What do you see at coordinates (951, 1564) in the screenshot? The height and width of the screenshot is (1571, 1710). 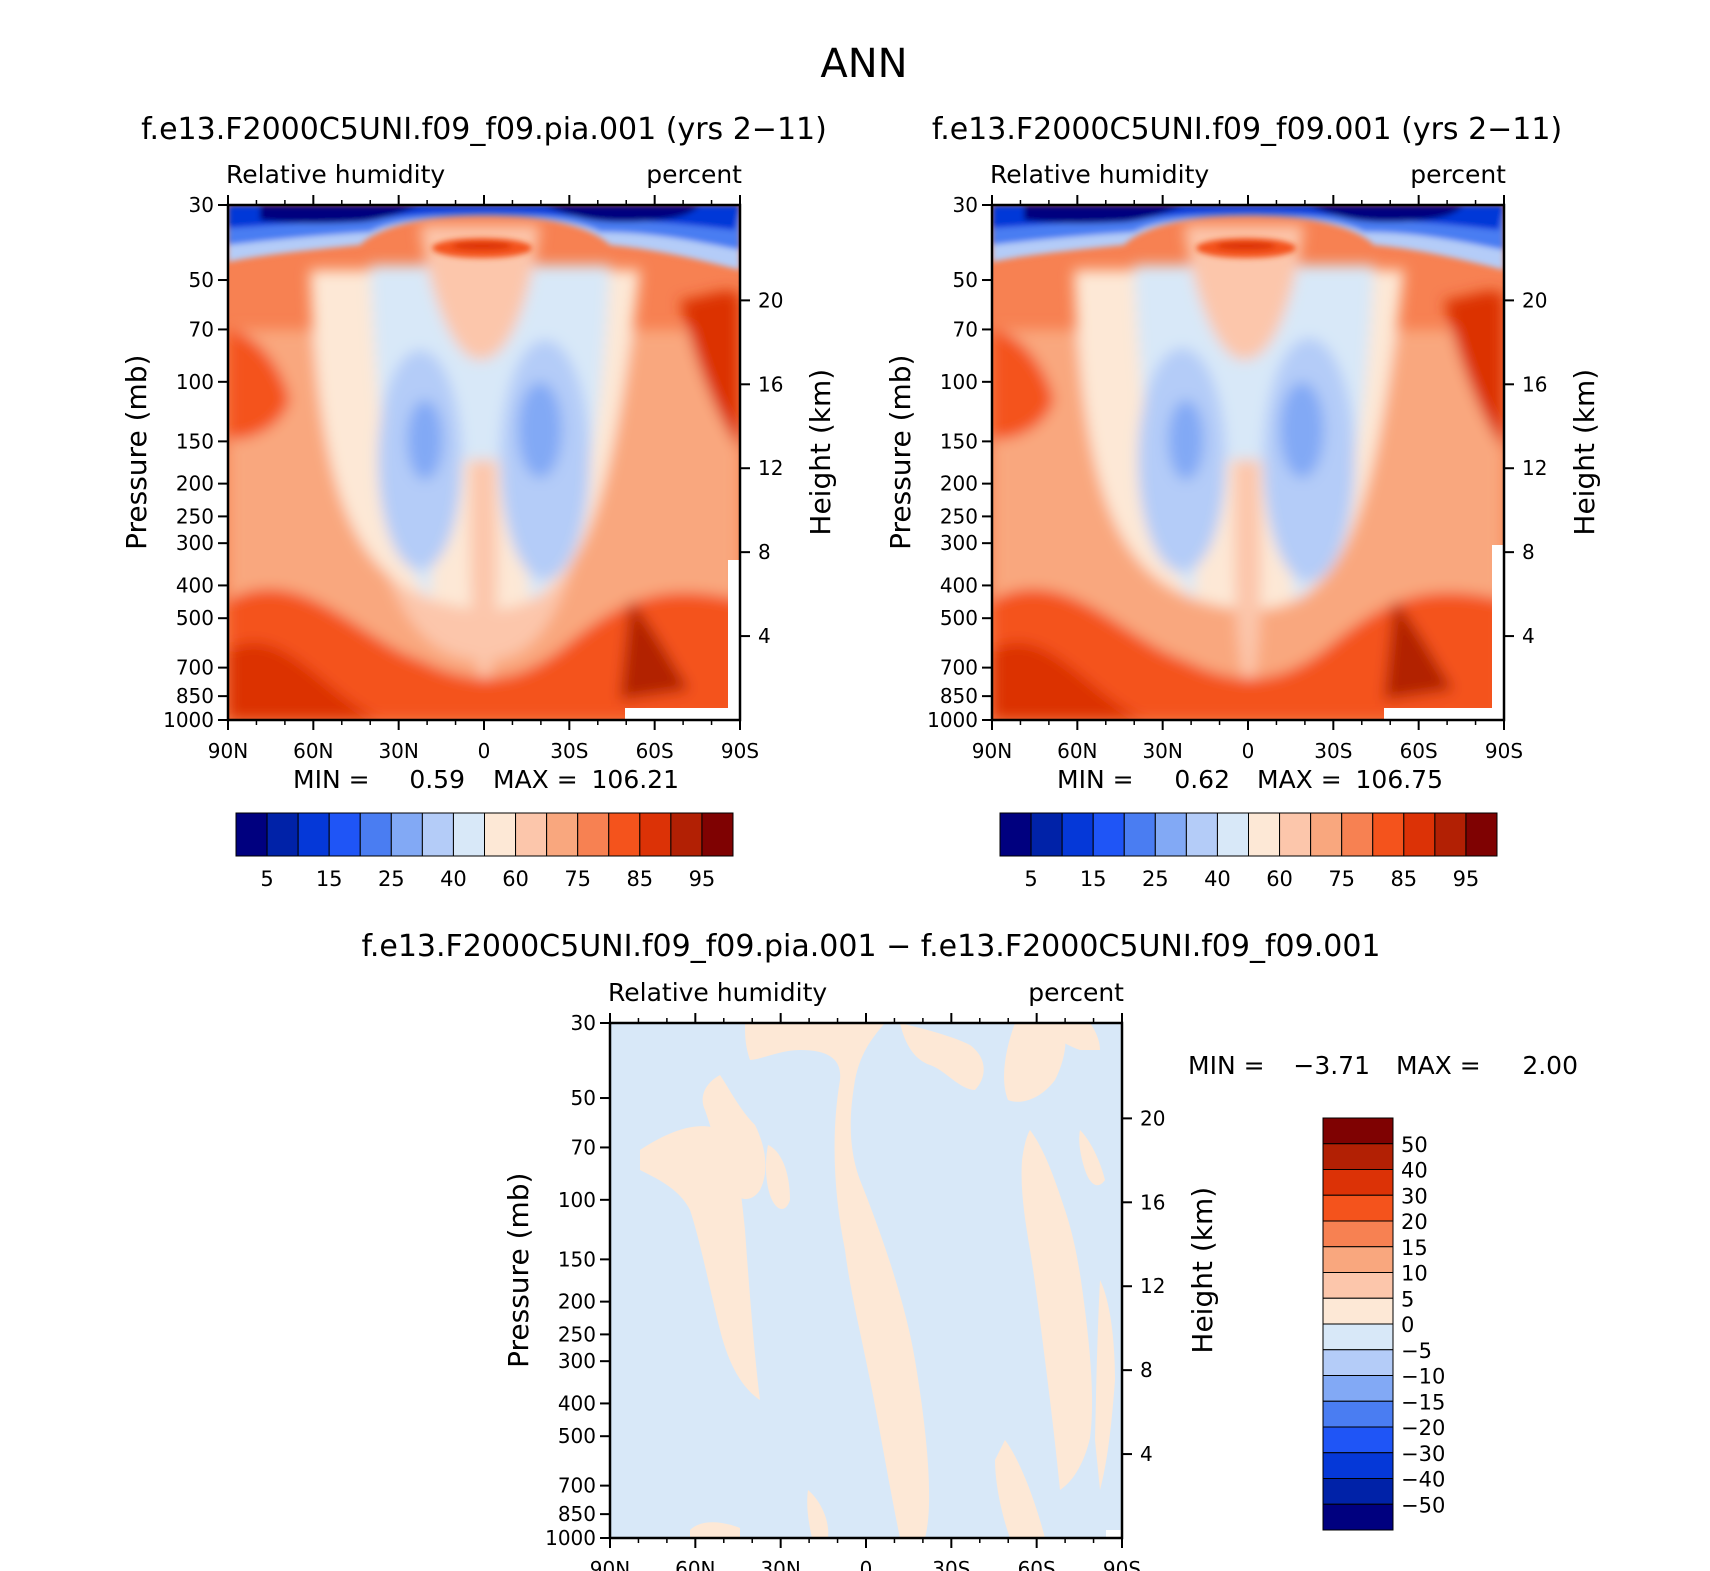 I see `x-tick-label: 30S` at bounding box center [951, 1564].